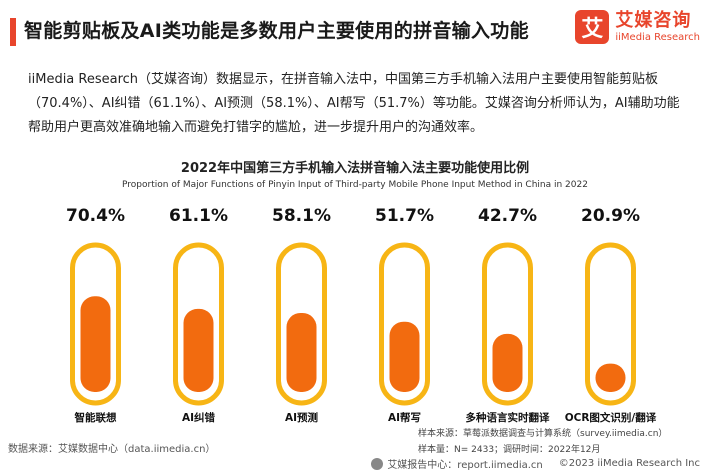 This screenshot has height=473, width=710. What do you see at coordinates (657, 37) in the screenshot?
I see `brand-name-en: iiMedia Research` at bounding box center [657, 37].